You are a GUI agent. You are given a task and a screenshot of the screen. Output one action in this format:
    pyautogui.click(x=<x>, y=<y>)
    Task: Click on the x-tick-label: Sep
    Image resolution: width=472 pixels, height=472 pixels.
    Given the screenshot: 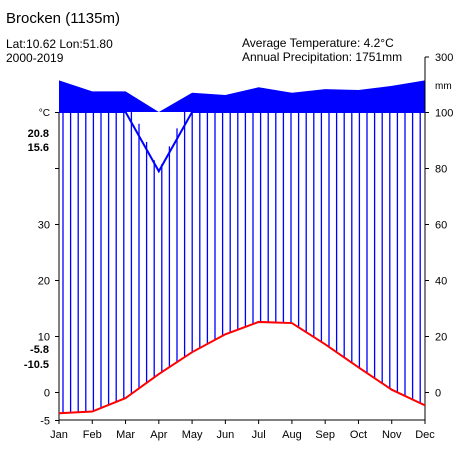 What is the action you would take?
    pyautogui.click(x=325, y=435)
    